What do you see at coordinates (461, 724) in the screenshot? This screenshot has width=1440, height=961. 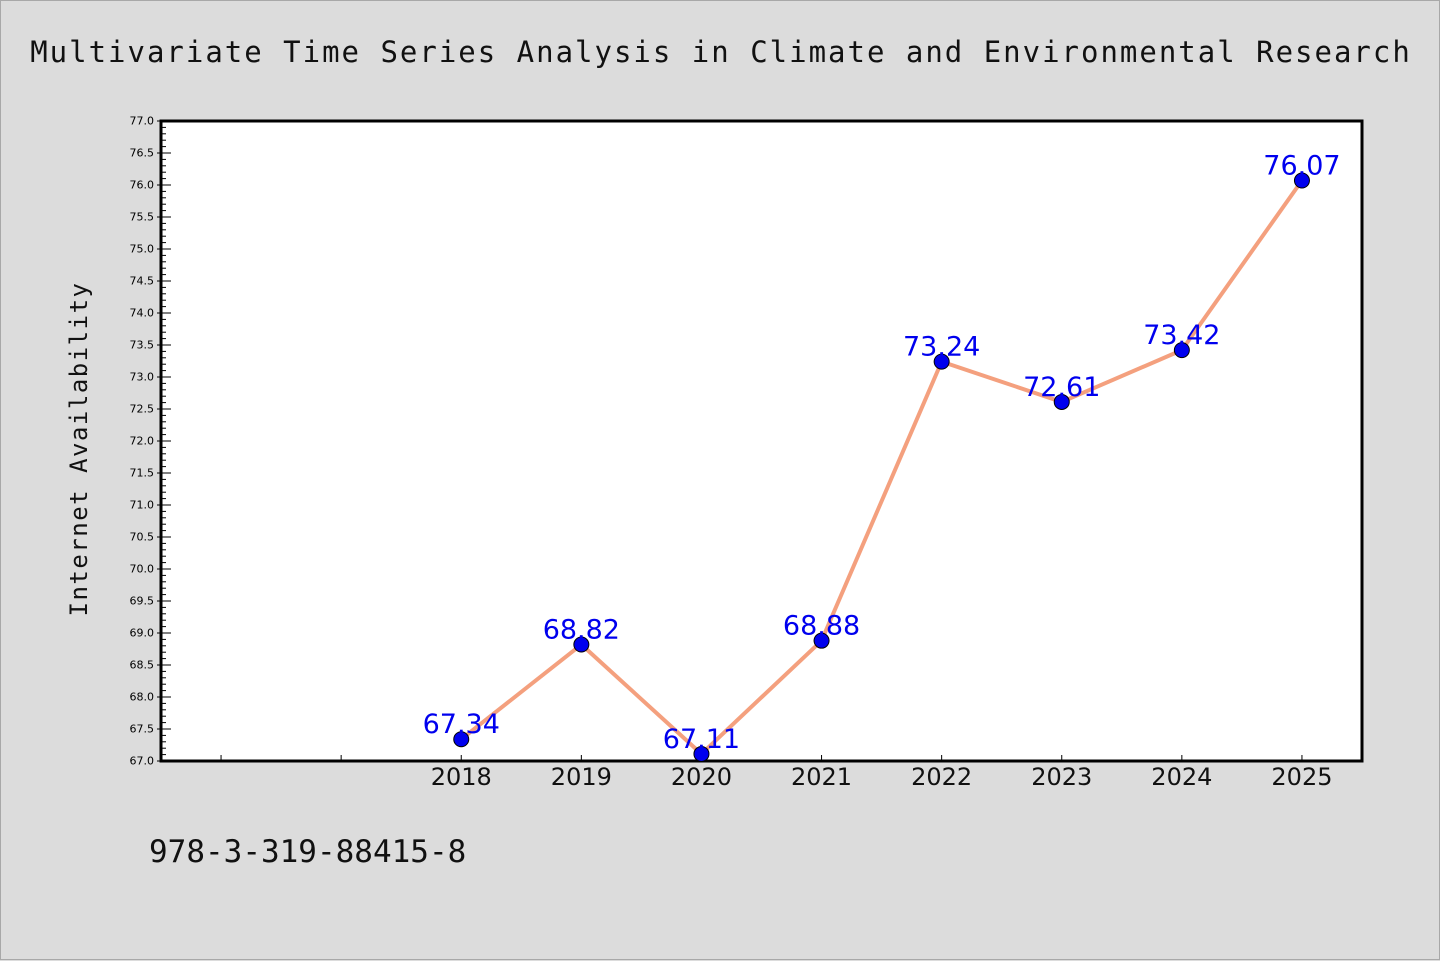 I see `data-label: 67.34` at bounding box center [461, 724].